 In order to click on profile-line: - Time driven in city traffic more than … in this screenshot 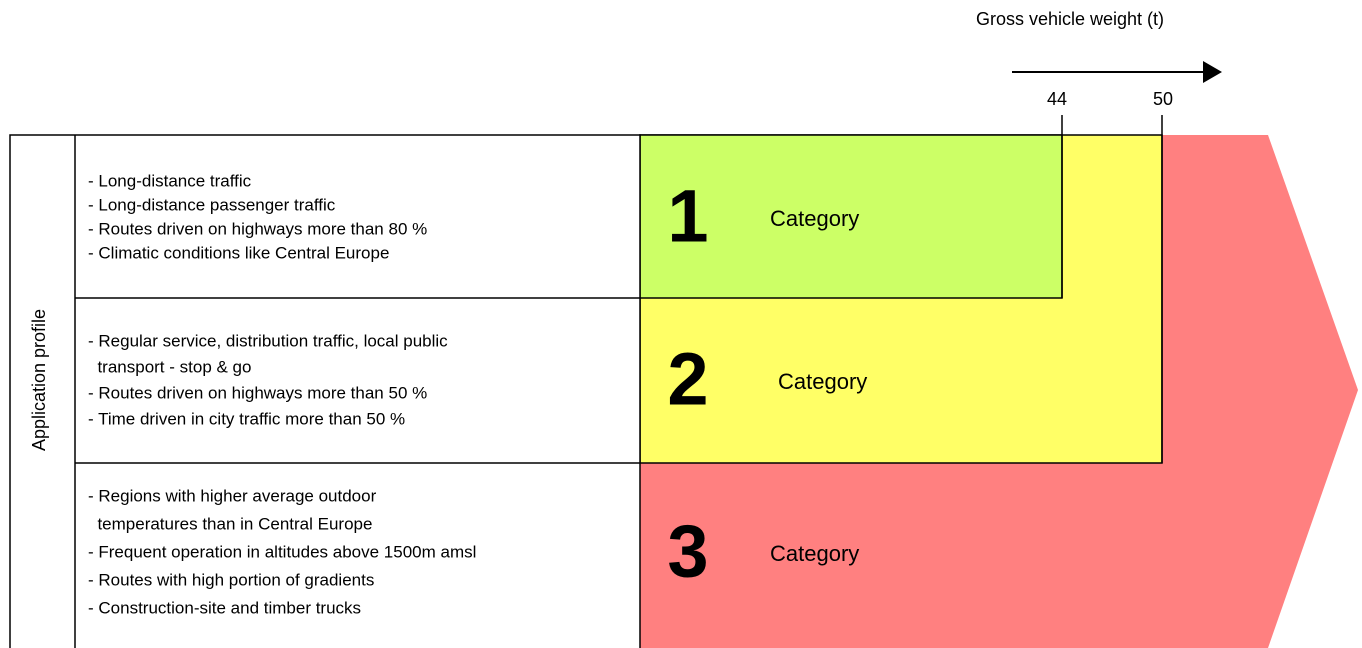, I will do `click(246, 418)`.